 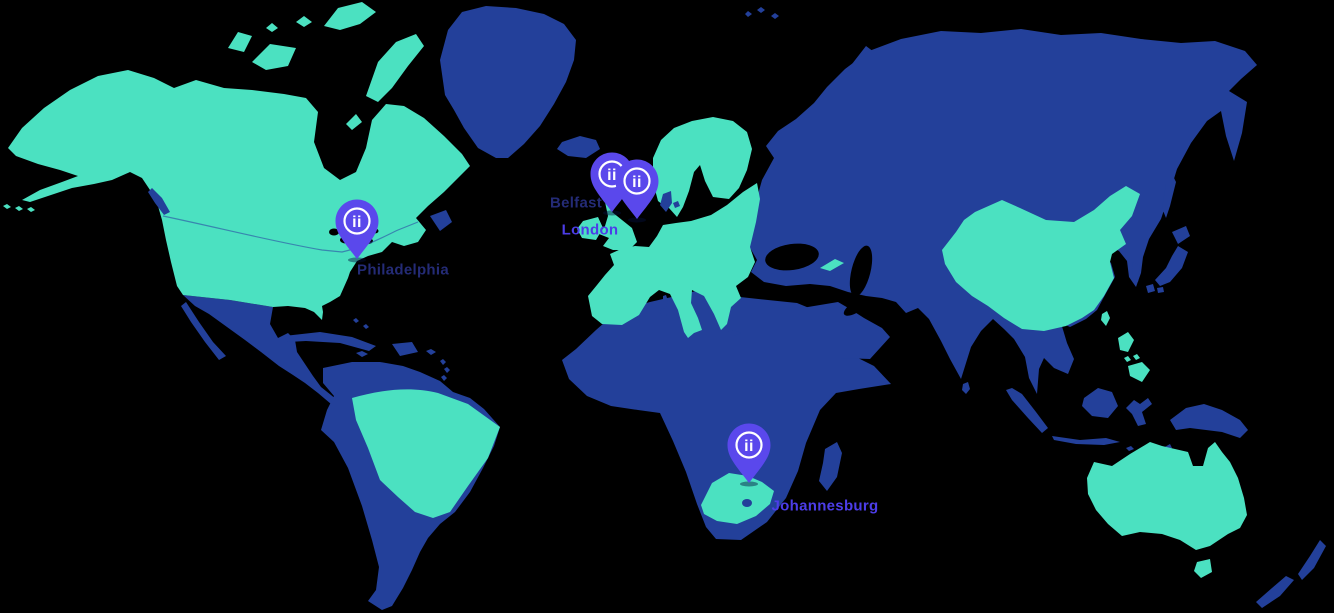 I want to click on indonesia-java, so click(x=1086, y=440).